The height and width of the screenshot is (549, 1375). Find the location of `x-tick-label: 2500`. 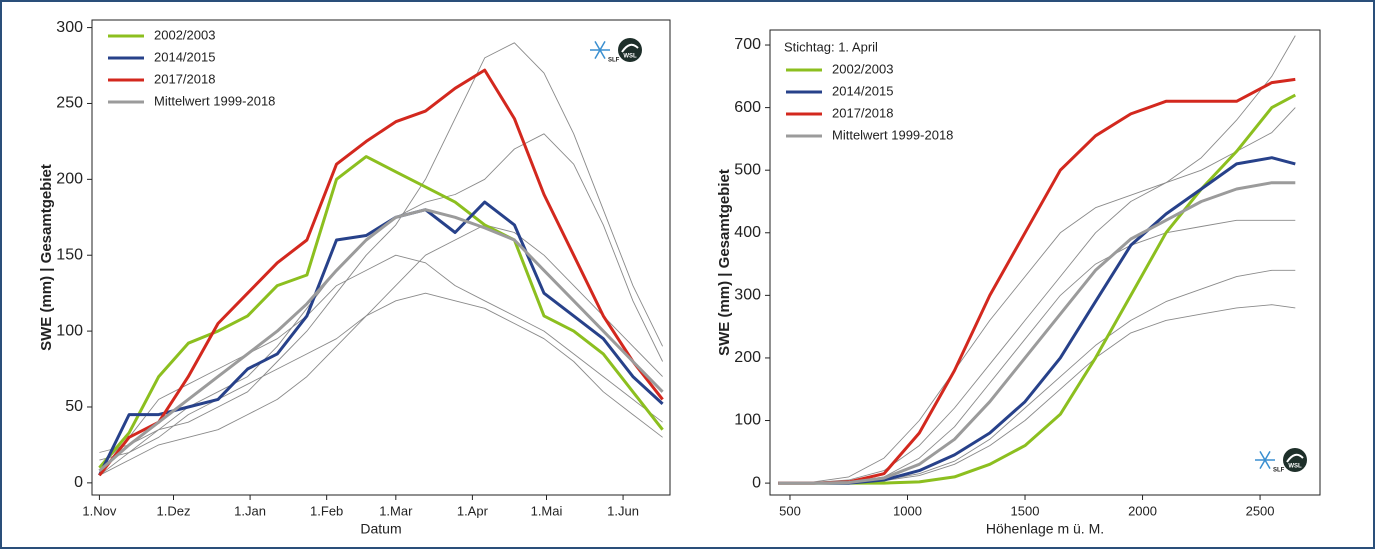

x-tick-label: 2500 is located at coordinates (1260, 510).